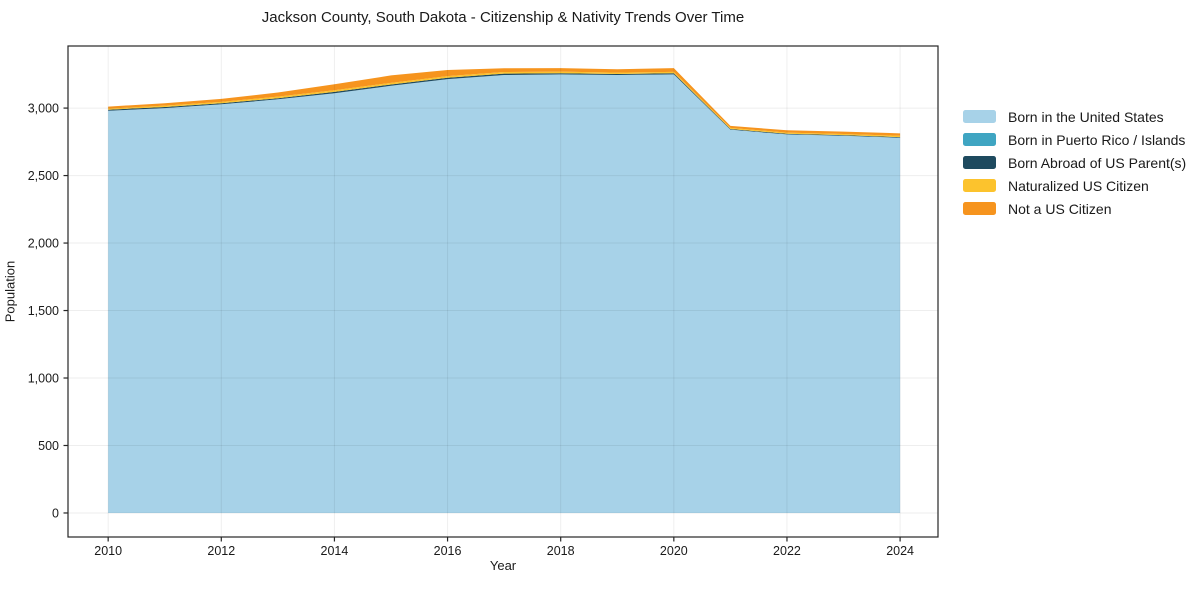 The width and height of the screenshot is (1189, 590). What do you see at coordinates (503, 565) in the screenshot?
I see `x-axis-label: Year` at bounding box center [503, 565].